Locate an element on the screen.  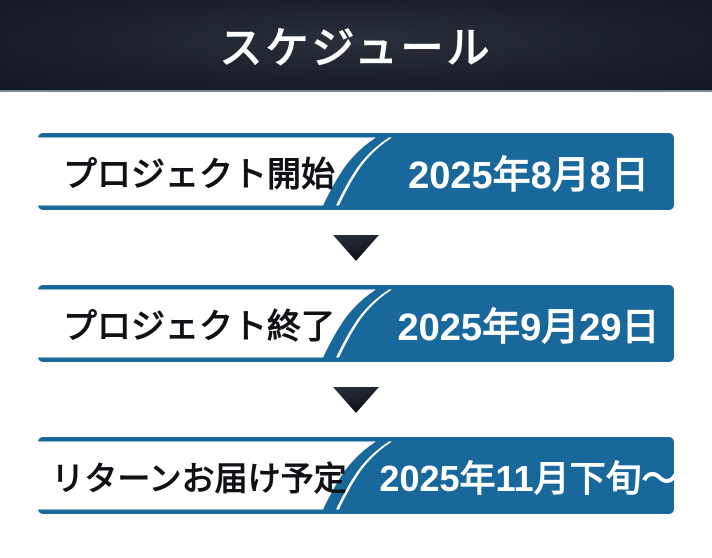
row-date: 2025年9月29日 is located at coordinates (528, 328).